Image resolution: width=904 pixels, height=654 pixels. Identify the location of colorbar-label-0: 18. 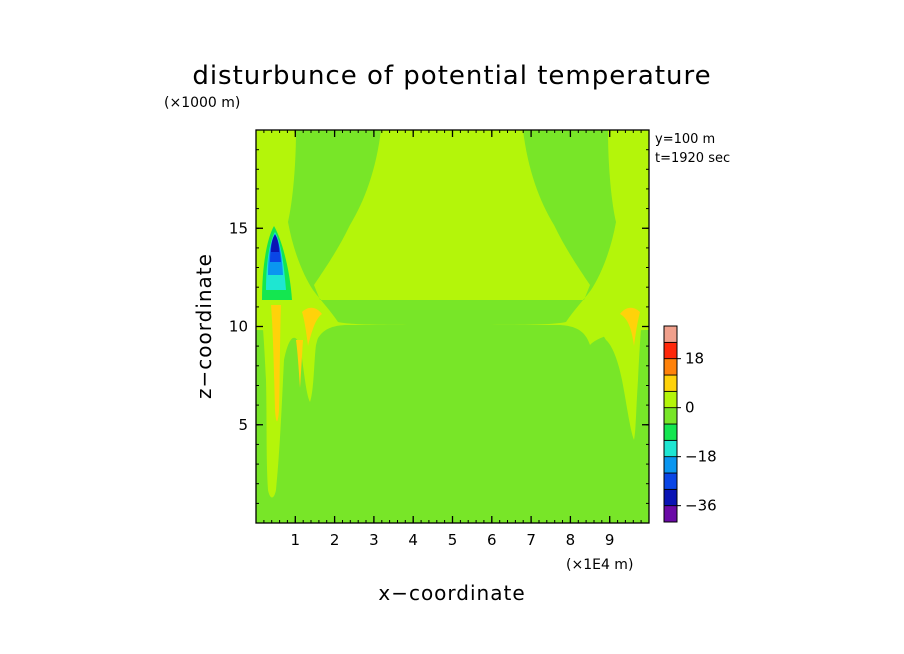
(694, 359).